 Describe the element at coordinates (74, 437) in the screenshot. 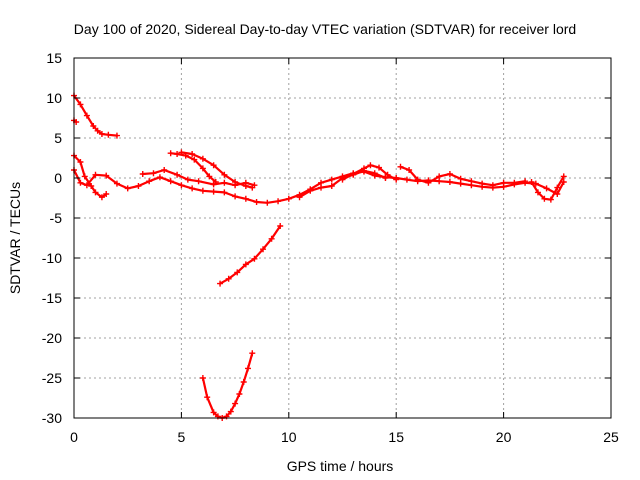

I see `x-tick-label: 0` at that location.